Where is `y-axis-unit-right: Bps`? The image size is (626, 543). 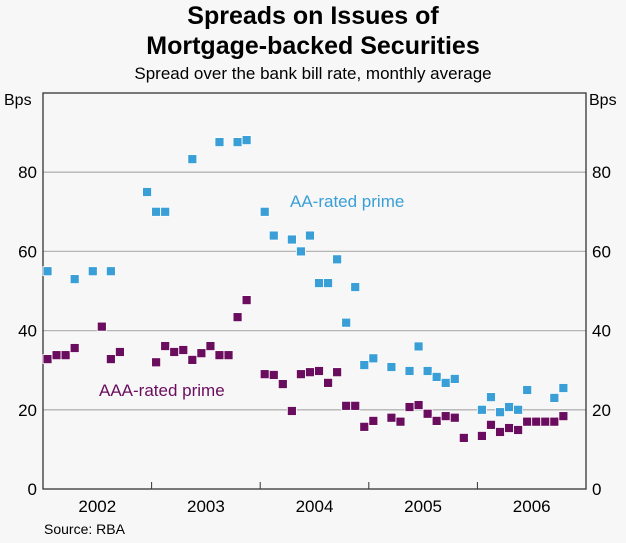 y-axis-unit-right: Bps is located at coordinates (603, 100).